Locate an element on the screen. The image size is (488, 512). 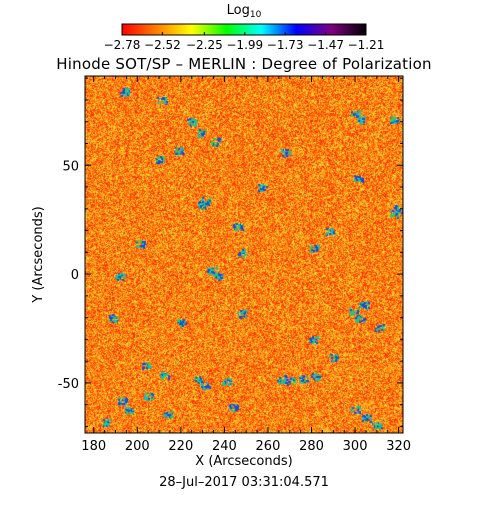
y-tick-label: 0 is located at coordinates (75, 275).